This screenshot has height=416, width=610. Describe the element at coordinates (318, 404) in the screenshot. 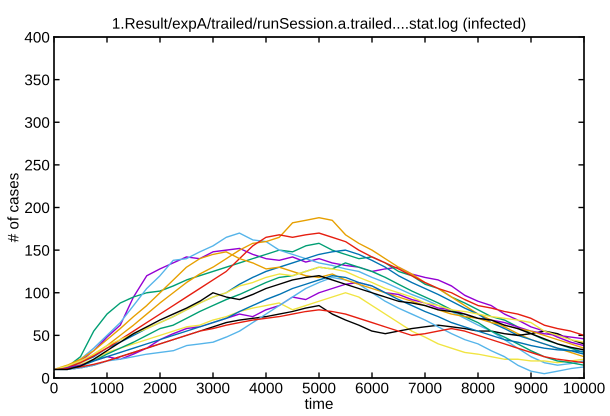

I see `x-axis-title: time` at that location.